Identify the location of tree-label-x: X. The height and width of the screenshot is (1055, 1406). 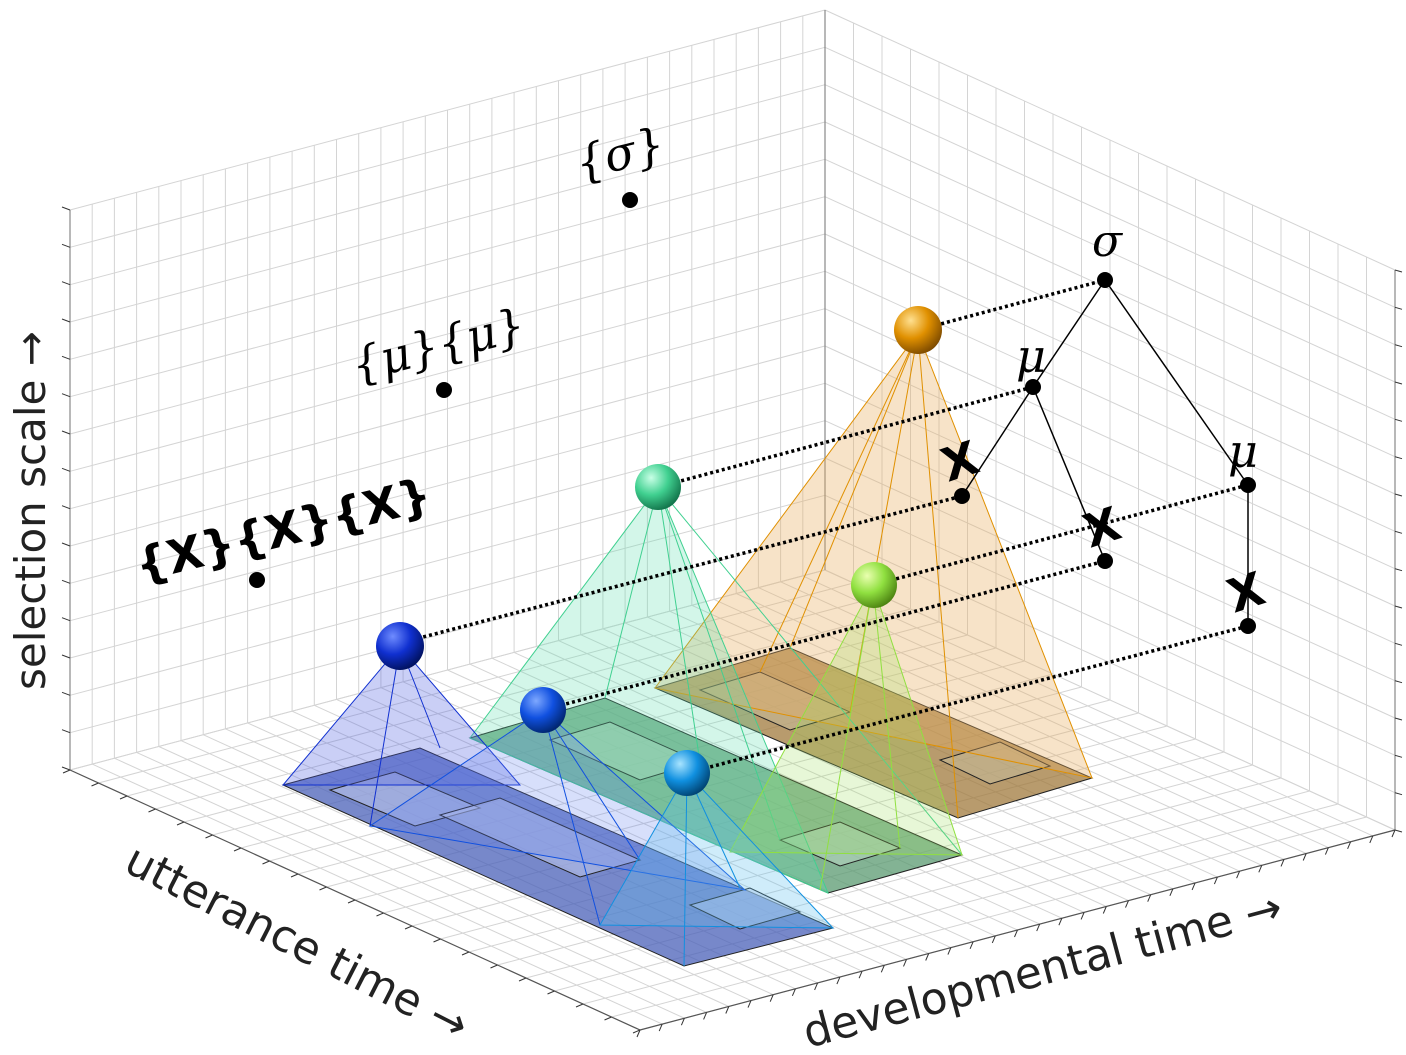
(1102, 527).